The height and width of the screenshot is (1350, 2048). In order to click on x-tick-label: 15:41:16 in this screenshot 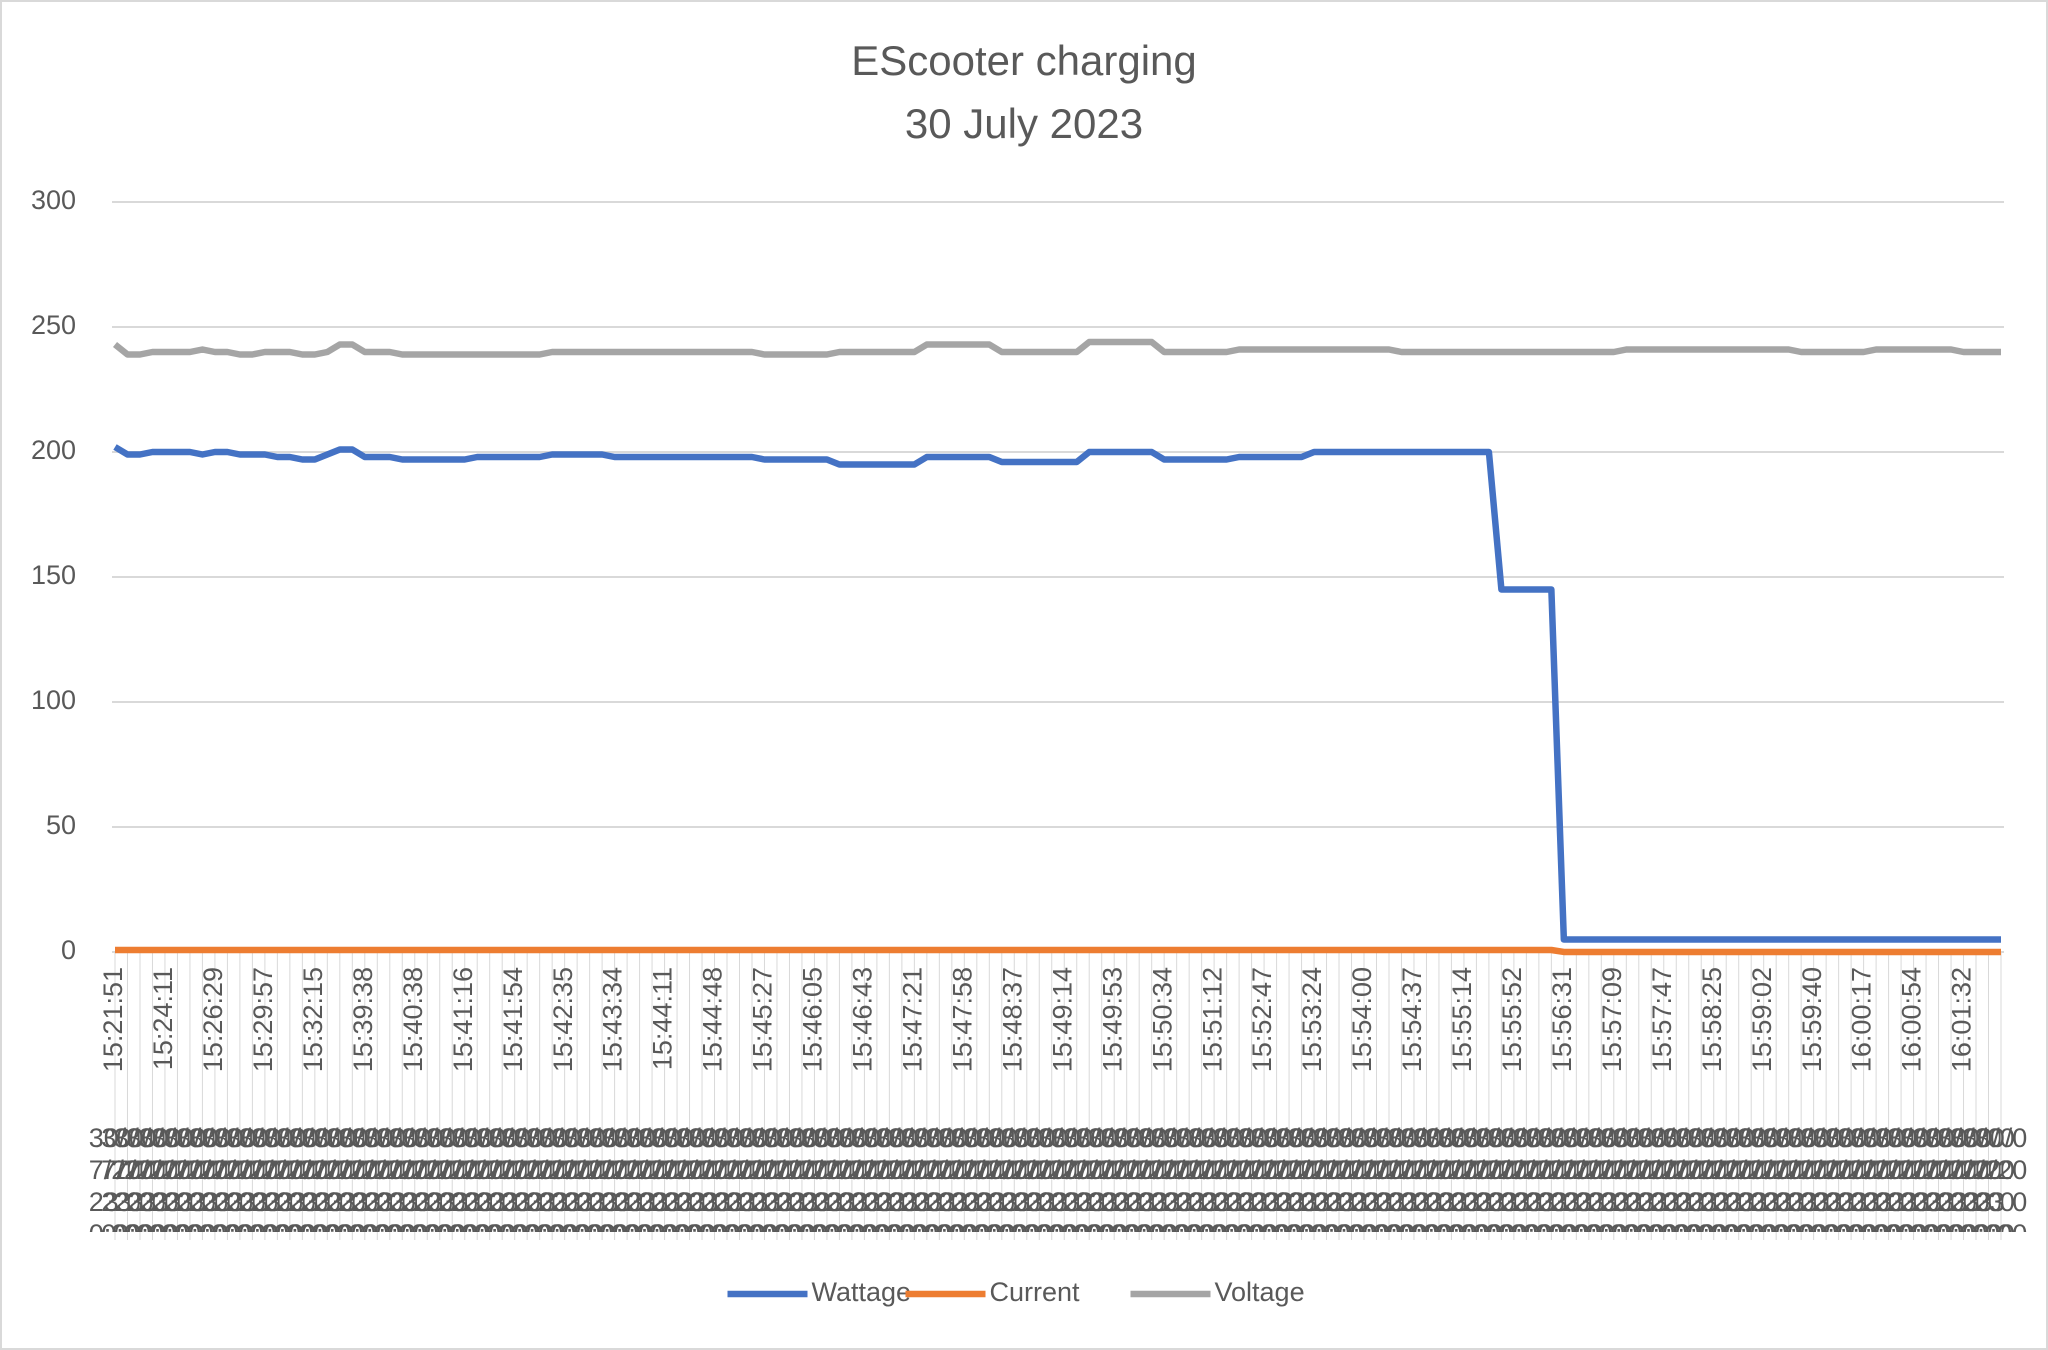, I will do `click(463, 1019)`.